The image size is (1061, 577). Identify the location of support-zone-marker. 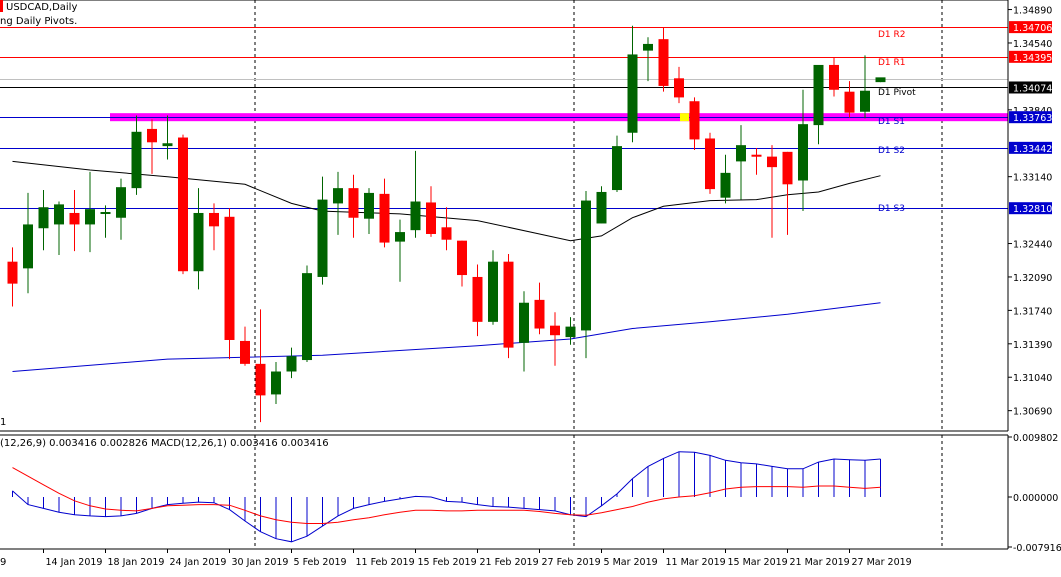
(684, 117).